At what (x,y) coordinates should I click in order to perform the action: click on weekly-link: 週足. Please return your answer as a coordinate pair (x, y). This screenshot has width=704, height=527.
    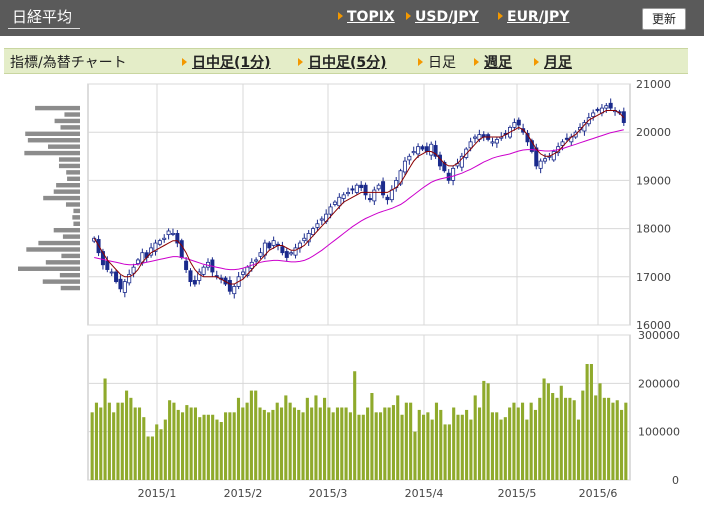
    Looking at the image, I should click on (493, 62).